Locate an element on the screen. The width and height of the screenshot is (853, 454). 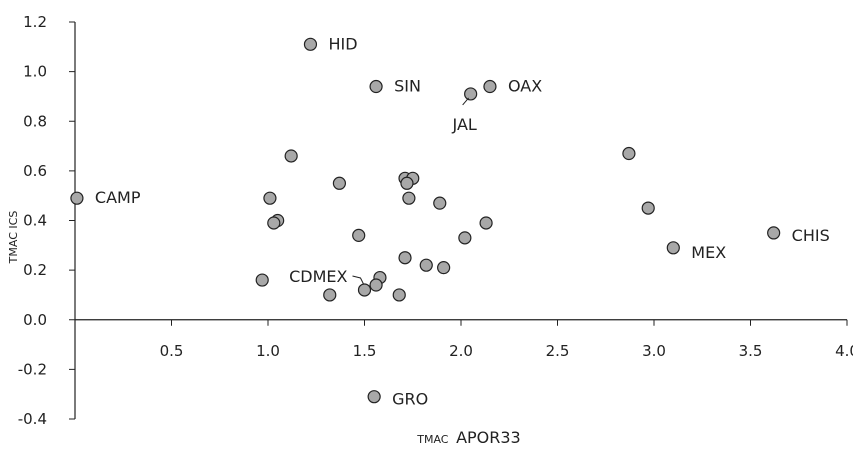
y-tick-label: 0.6 is located at coordinates (35, 171).